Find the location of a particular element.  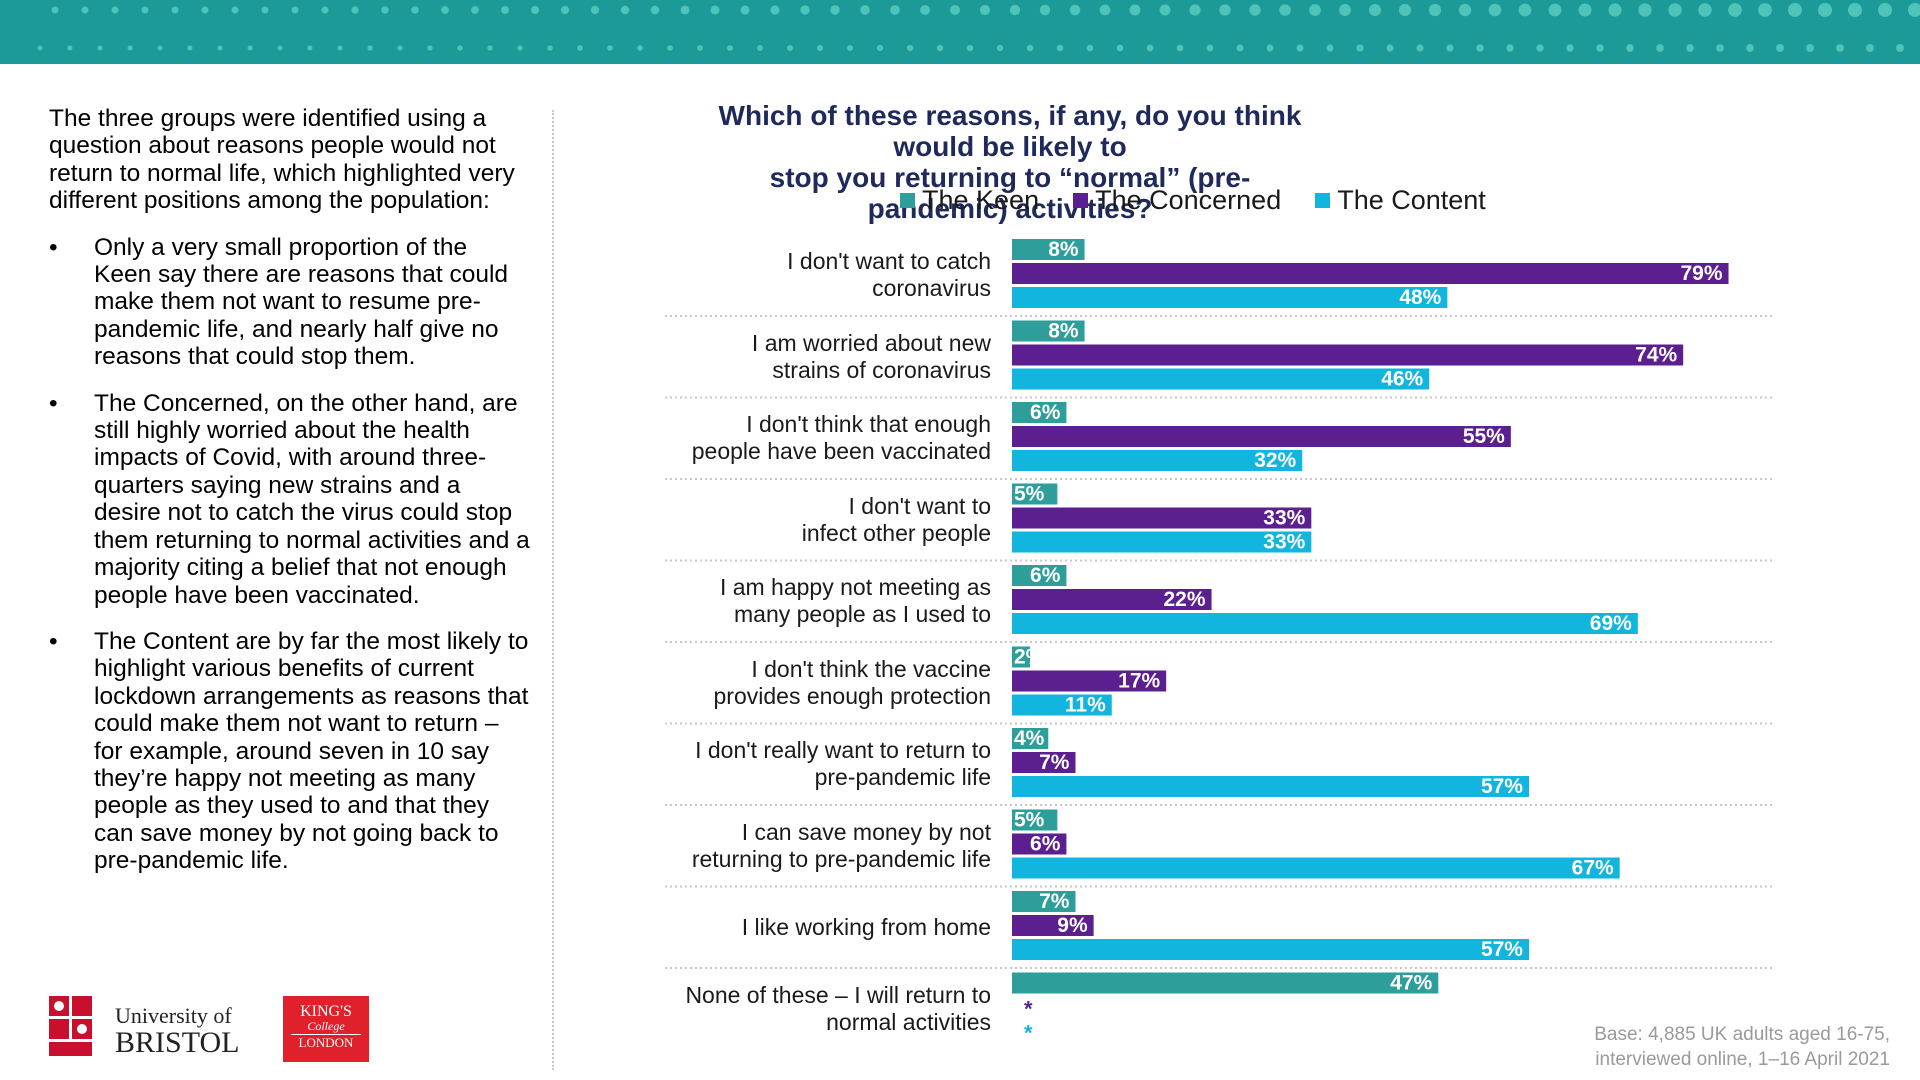

kings-college-london-logo: KING'S College LONDON is located at coordinates (326, 1029).